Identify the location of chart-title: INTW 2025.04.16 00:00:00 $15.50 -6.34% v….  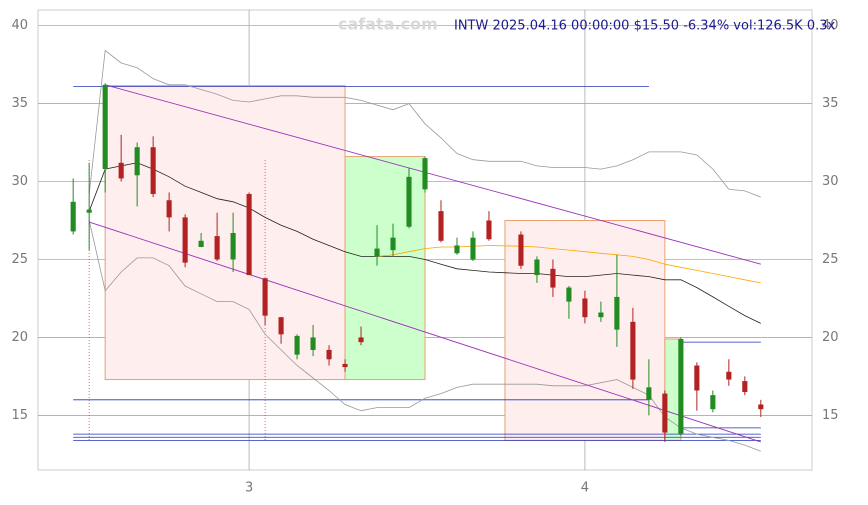
(644, 26).